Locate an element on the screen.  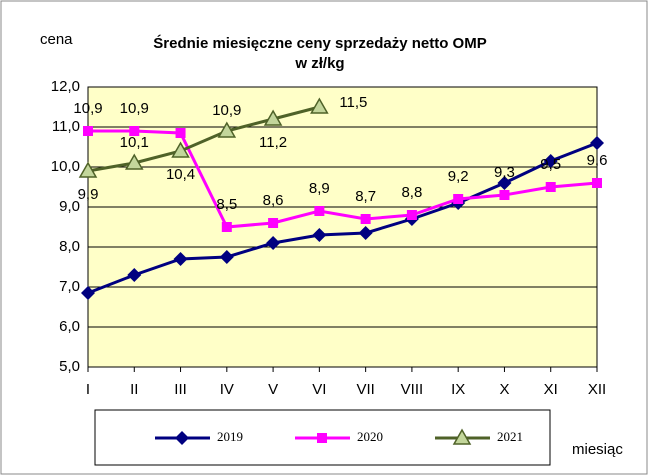
y-tick-label: 12,0 is located at coordinates (65, 86).